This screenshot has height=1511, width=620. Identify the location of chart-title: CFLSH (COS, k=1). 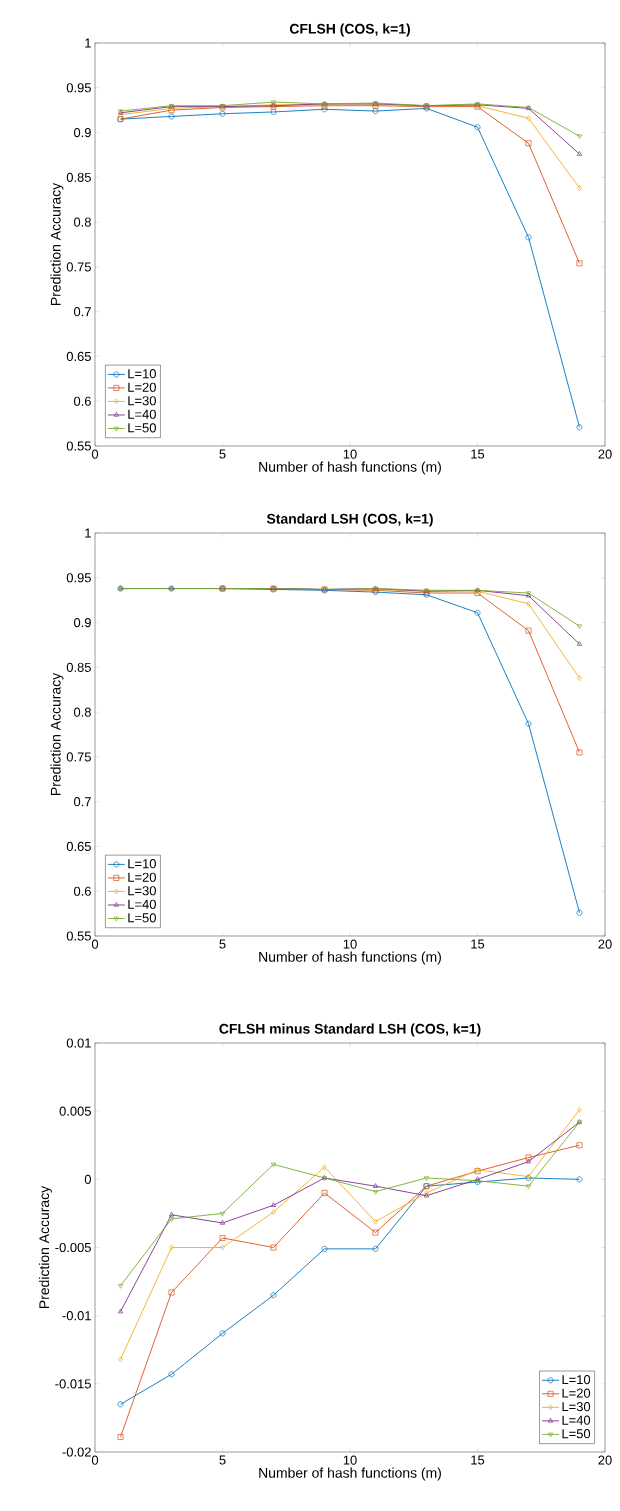
(349, 30).